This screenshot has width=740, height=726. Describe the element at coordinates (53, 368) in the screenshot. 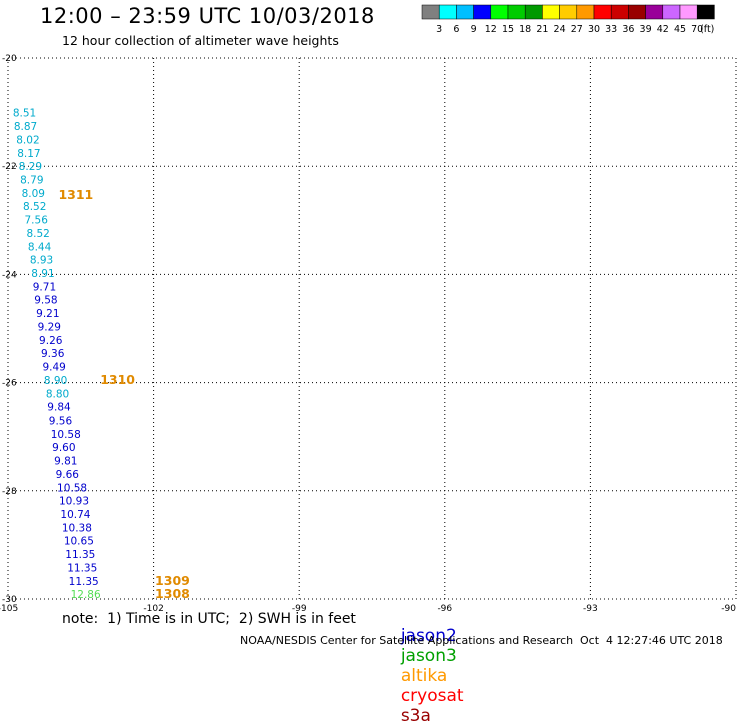

I see `wave-height-point: 9.49` at that location.